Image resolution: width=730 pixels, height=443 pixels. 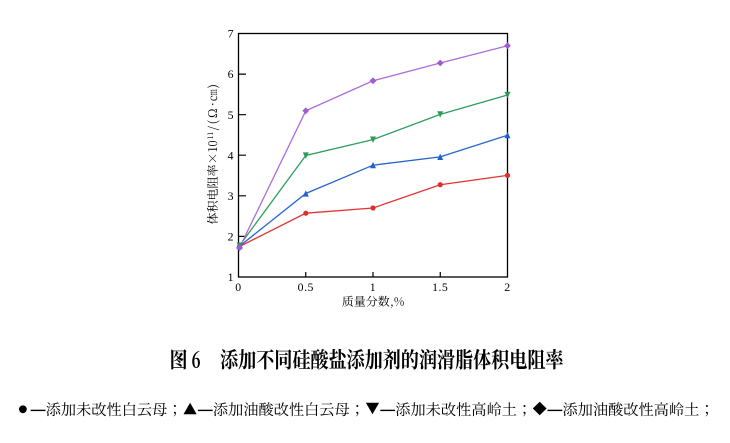 What do you see at coordinates (231, 74) in the screenshot?
I see `svg-text: 6` at bounding box center [231, 74].